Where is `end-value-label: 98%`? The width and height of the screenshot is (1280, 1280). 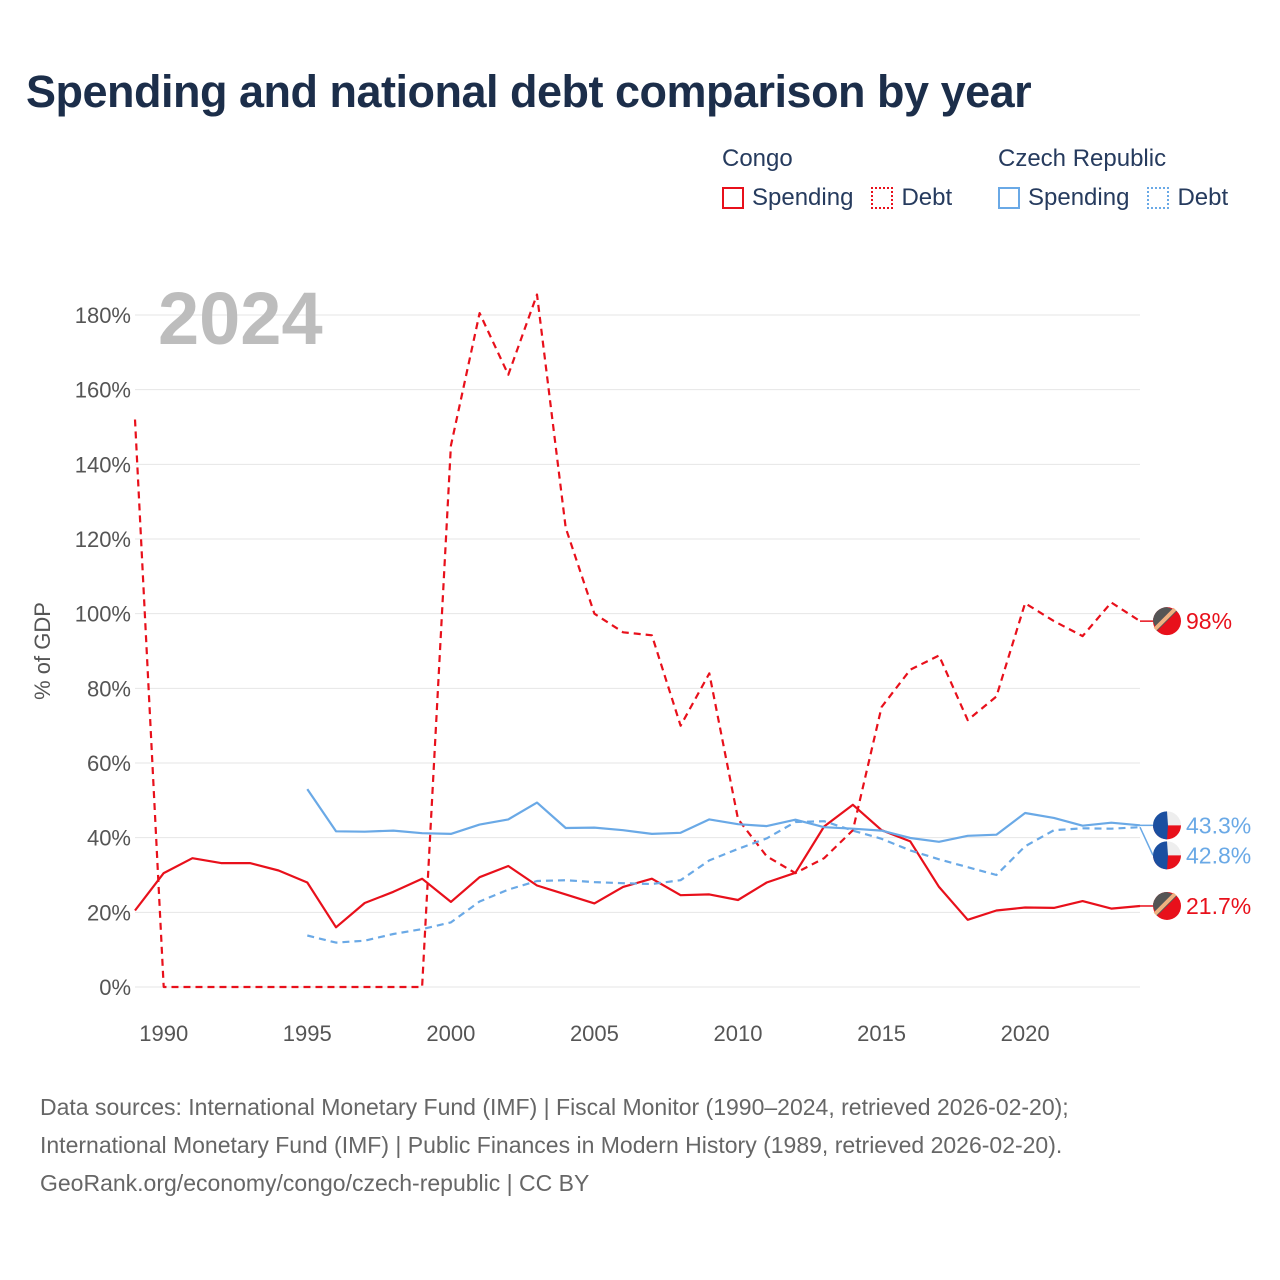 end-value-label: 98% is located at coordinates (1209, 621).